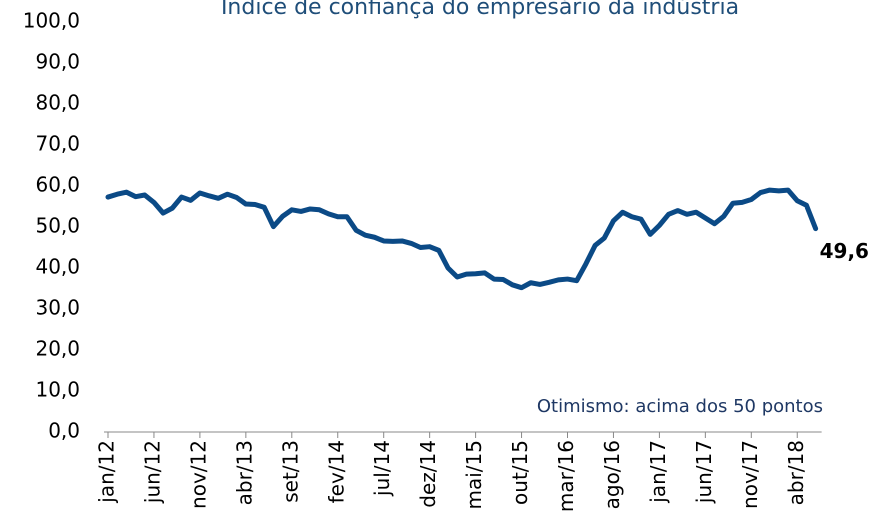 This screenshot has width=879, height=523. I want to click on x-tick-label: out/15, so click(520, 472).